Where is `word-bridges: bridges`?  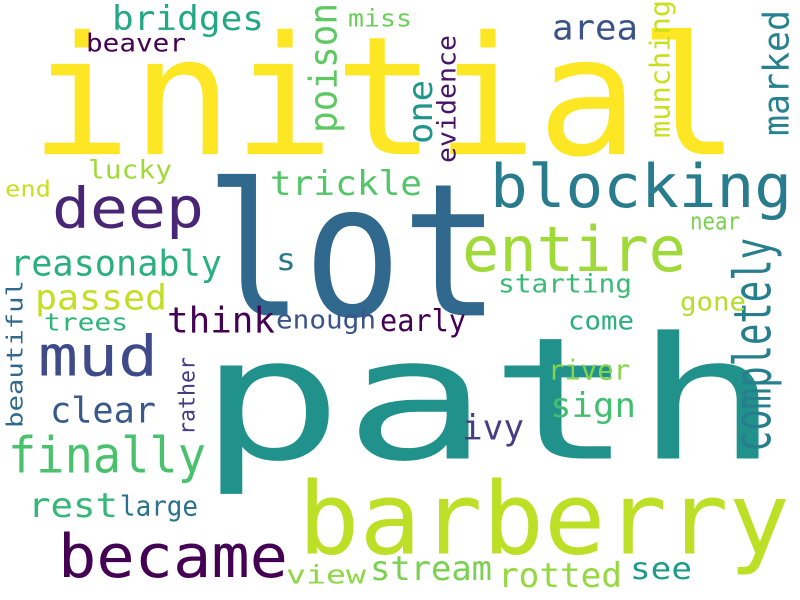
word-bridges: bridges is located at coordinates (188, 19).